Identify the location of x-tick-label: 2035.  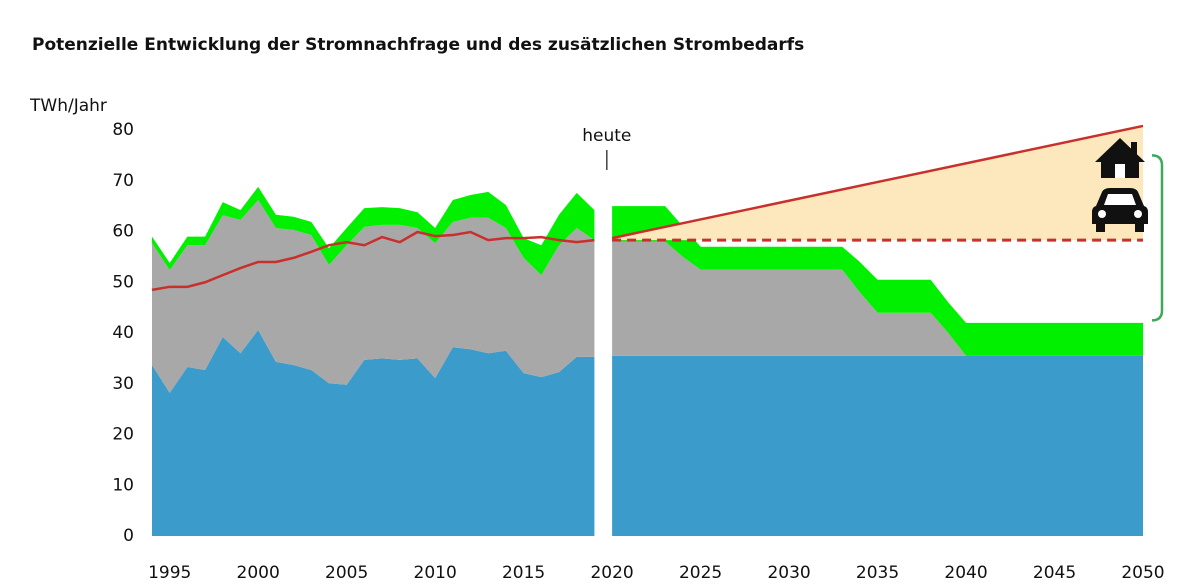
(877, 573).